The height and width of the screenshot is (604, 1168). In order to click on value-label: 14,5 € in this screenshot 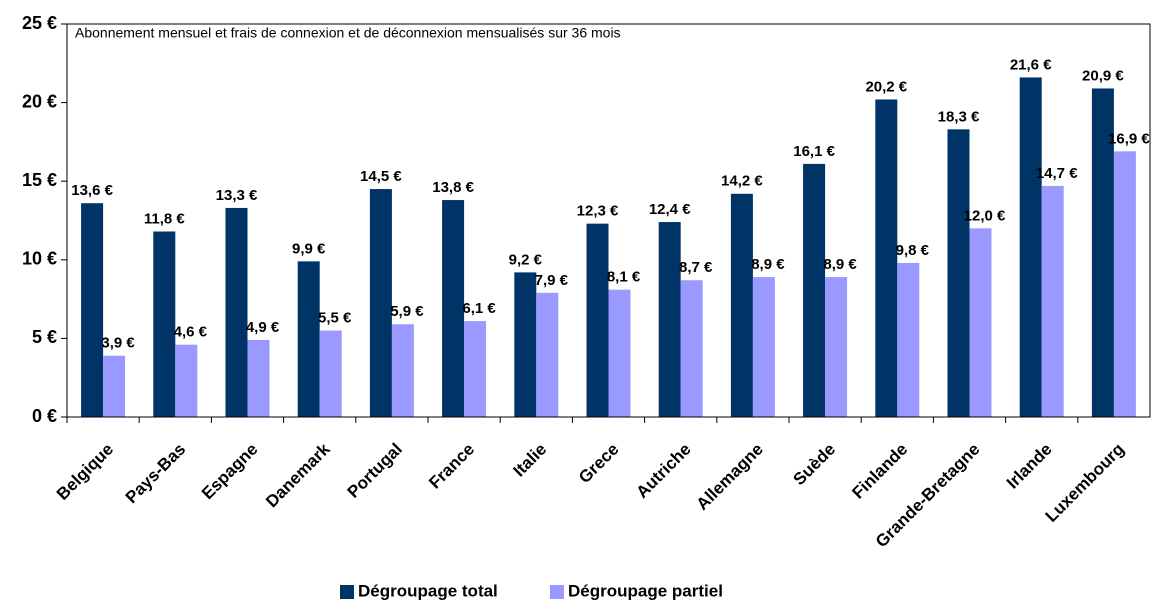, I will do `click(381, 176)`.